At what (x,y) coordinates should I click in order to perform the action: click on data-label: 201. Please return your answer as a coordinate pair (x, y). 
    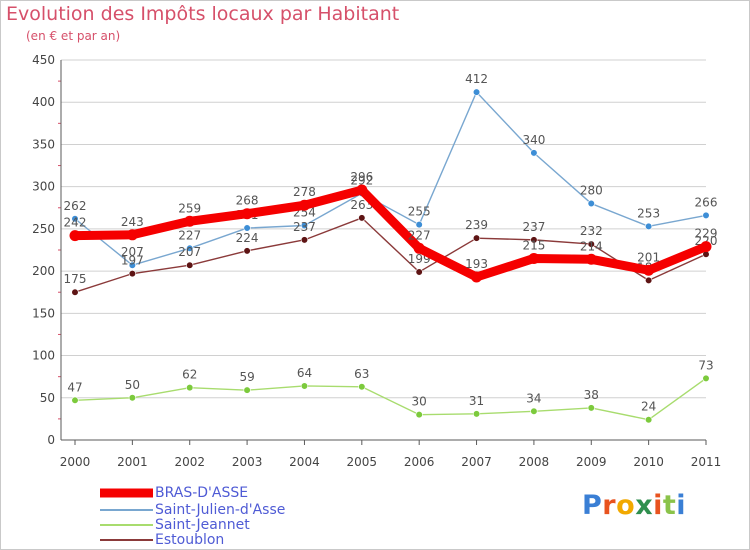
    Looking at the image, I should click on (648, 257).